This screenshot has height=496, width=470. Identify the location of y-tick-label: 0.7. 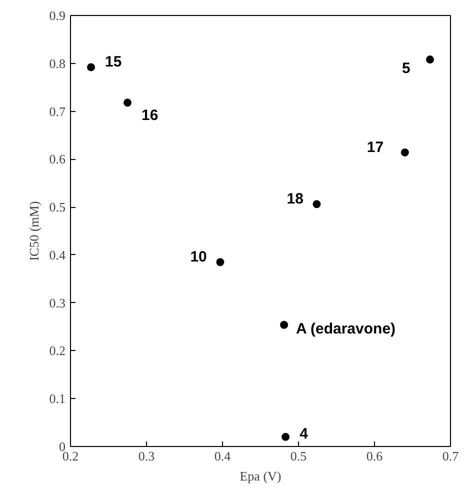
(57, 111).